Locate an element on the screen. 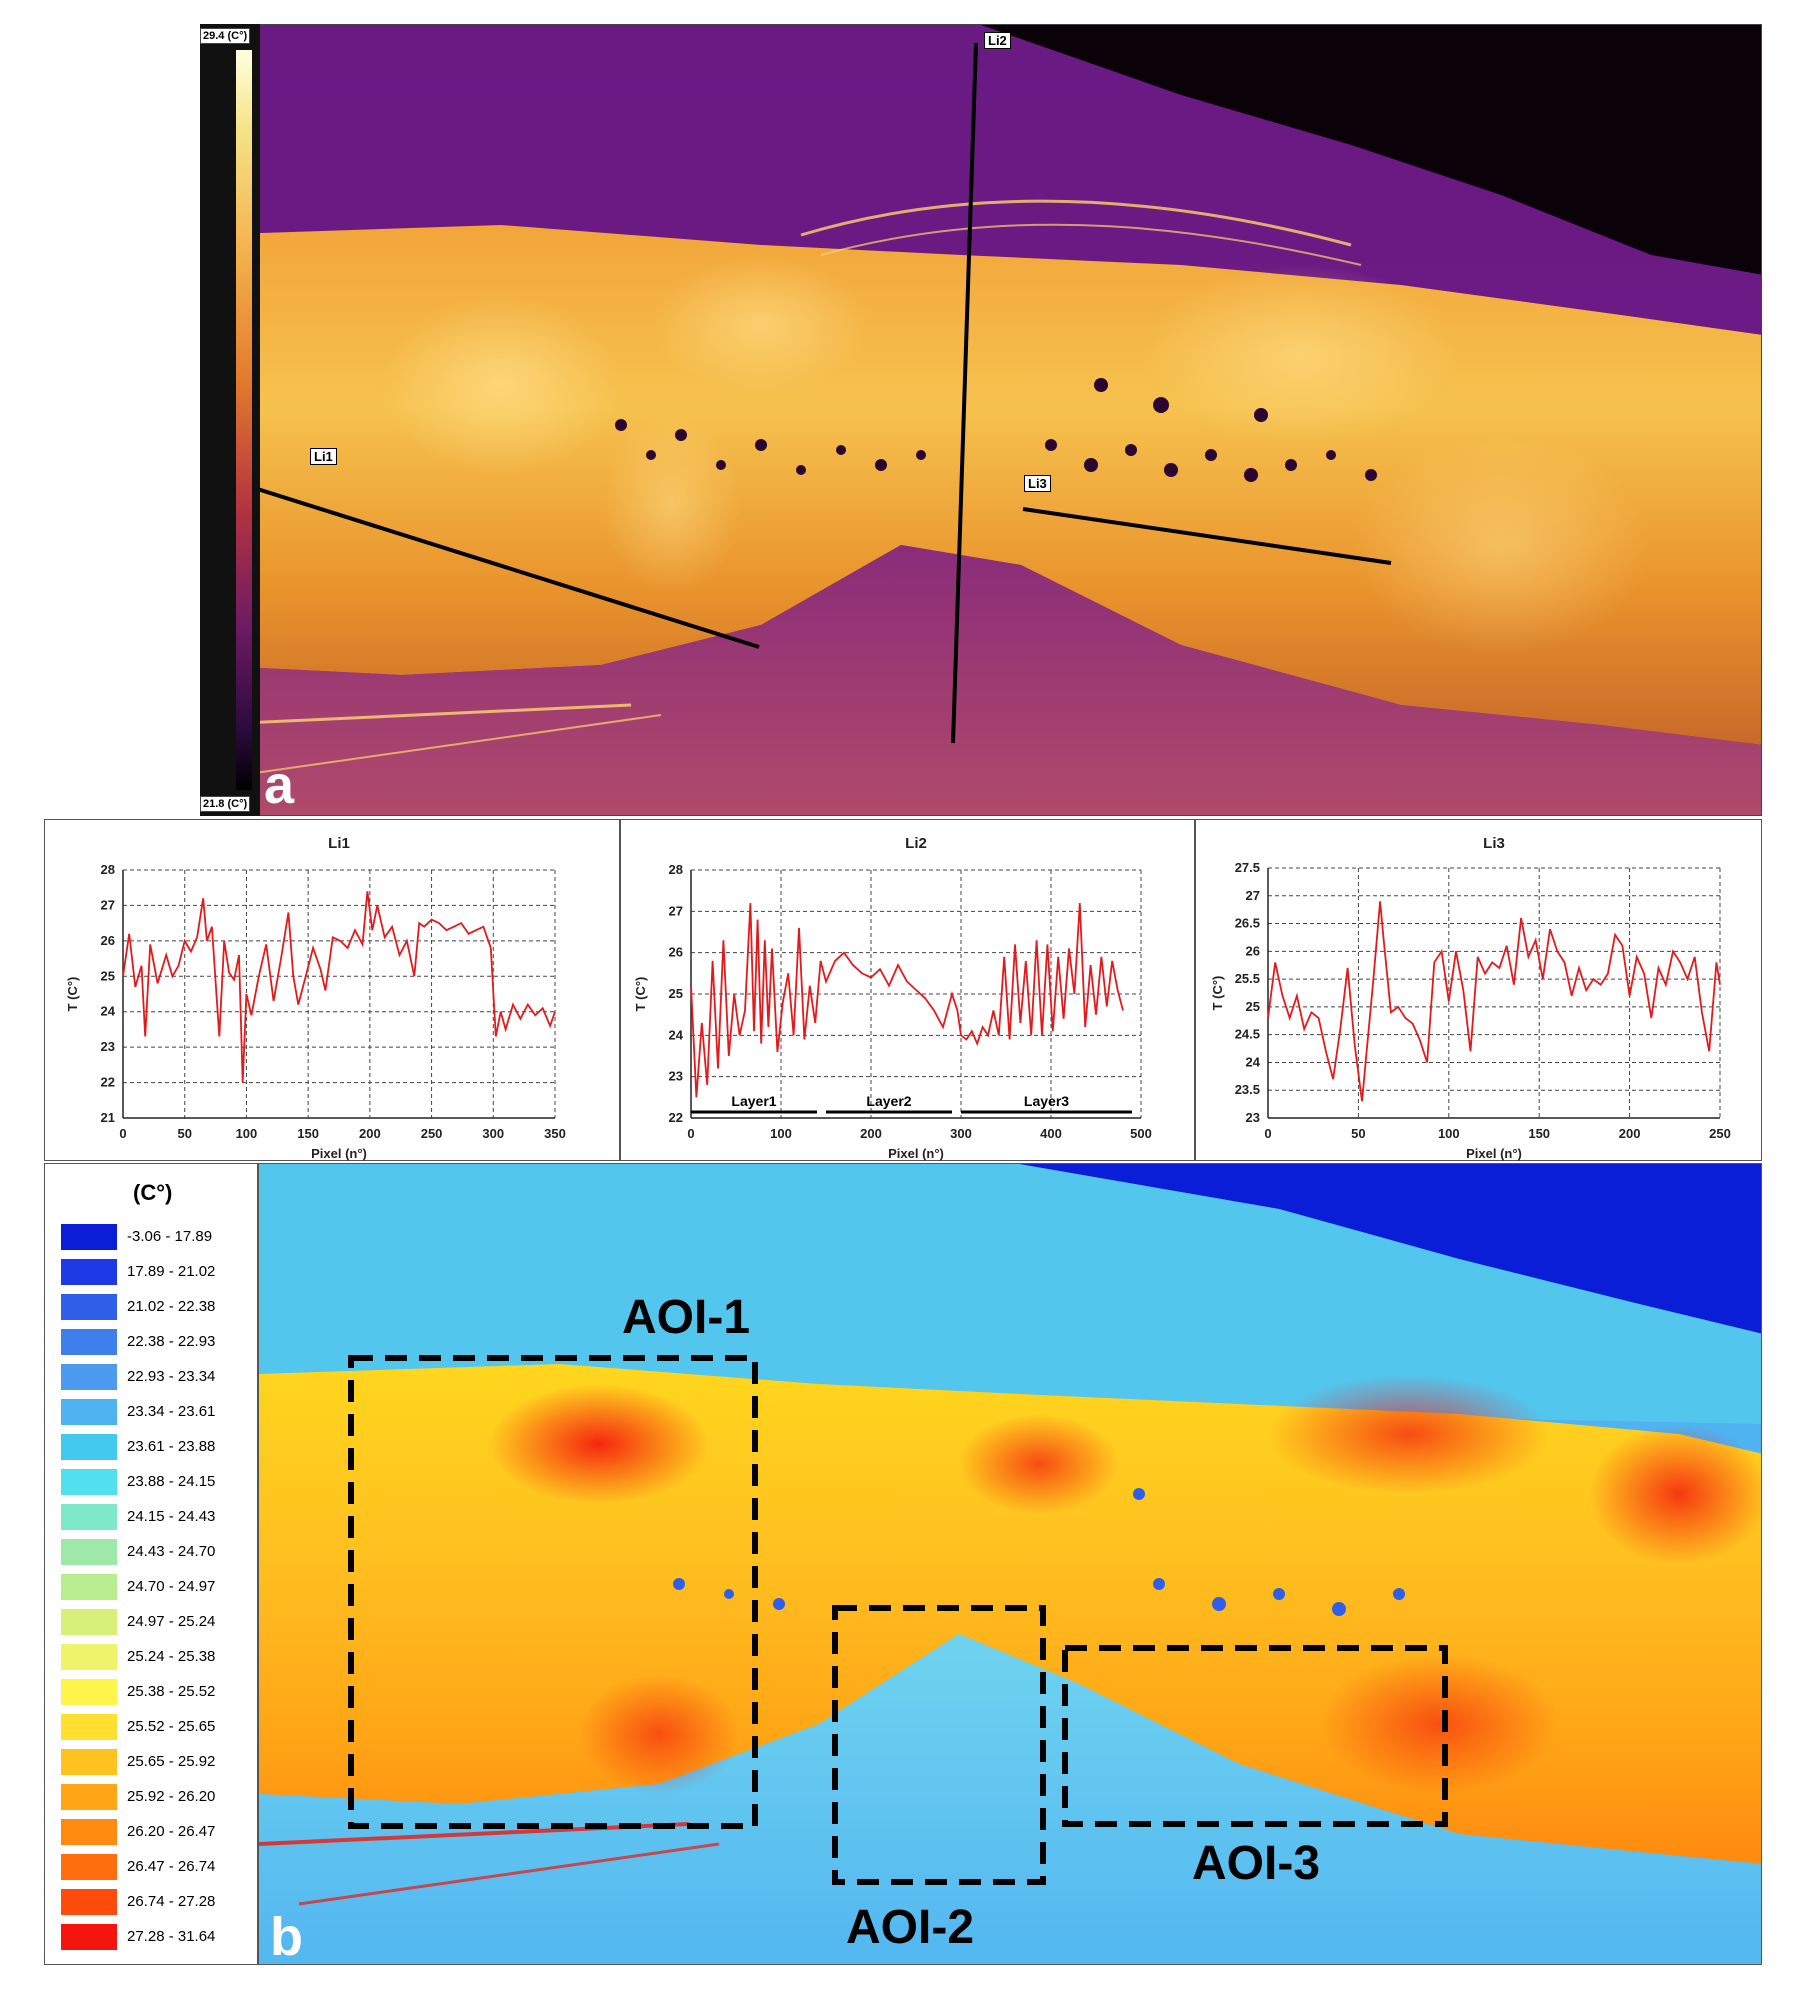 The image size is (1799, 2002). legend-label: 22.93 - 23.34 is located at coordinates (171, 1376).